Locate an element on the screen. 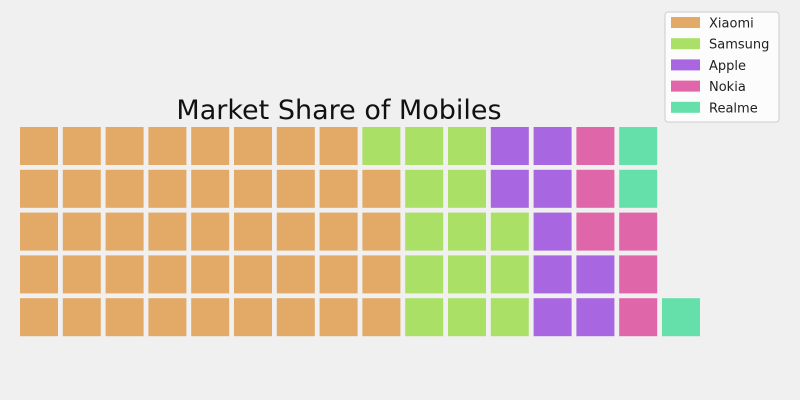 This screenshot has width=800, height=400. legend-label-apple: Apple is located at coordinates (727, 66).